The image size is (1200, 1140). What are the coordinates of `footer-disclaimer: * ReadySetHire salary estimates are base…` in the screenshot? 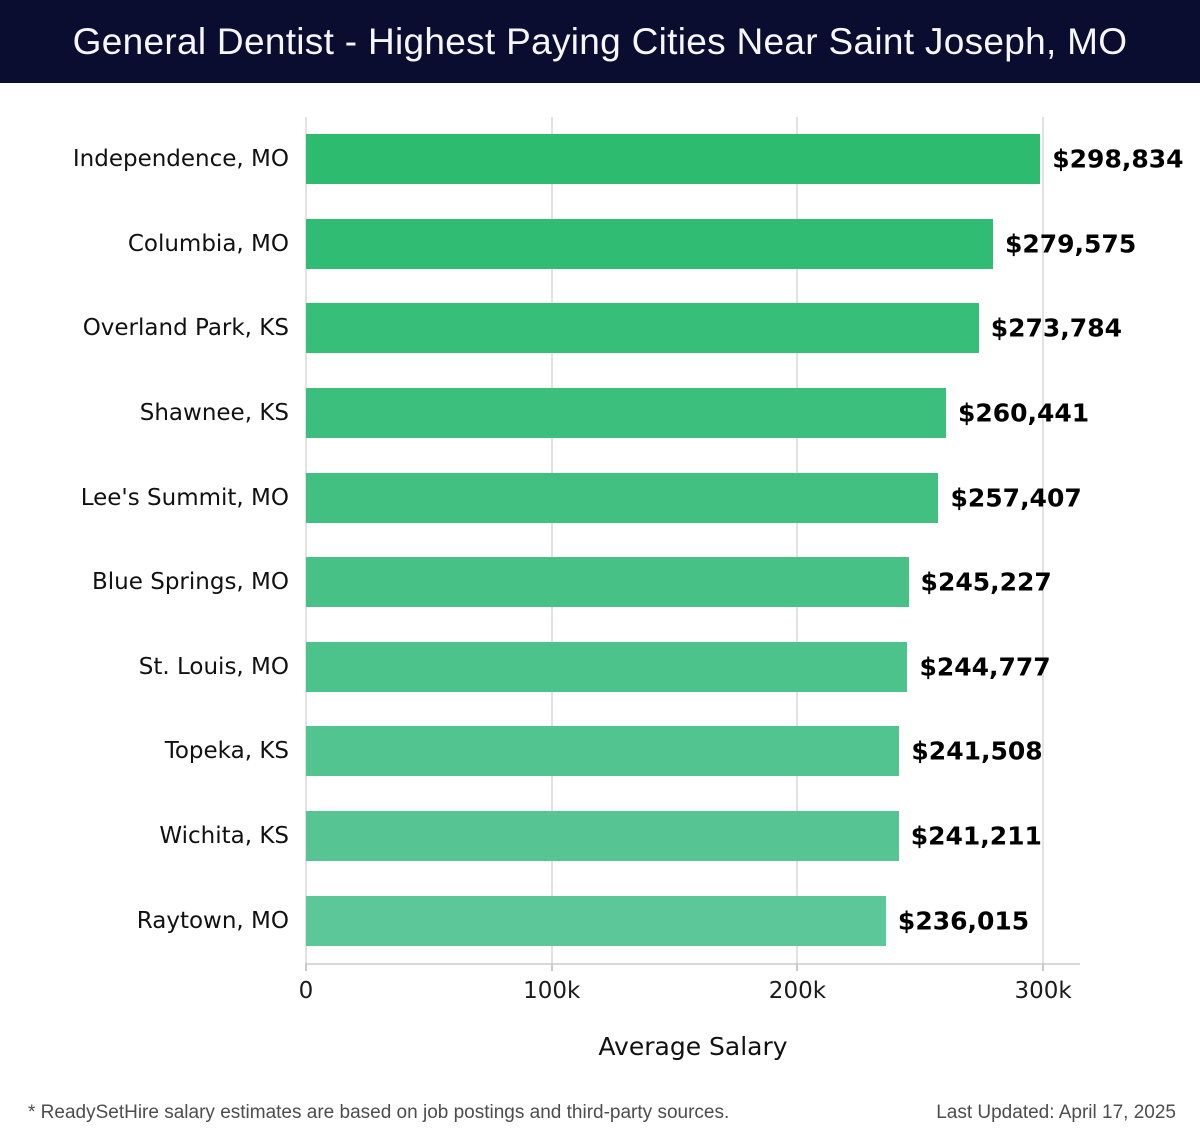 It's located at (379, 1112).